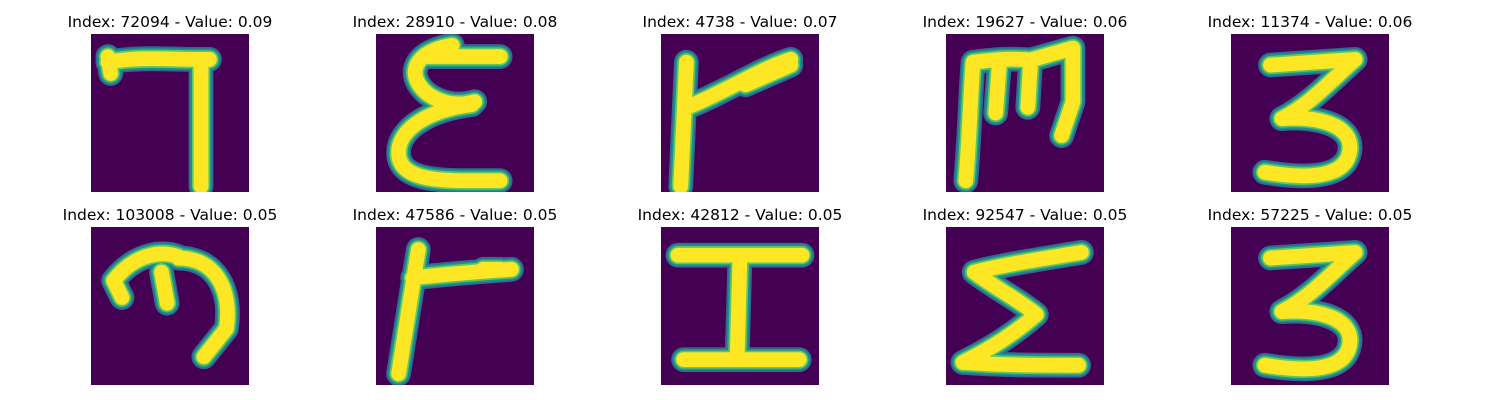 This screenshot has height=400, width=1500. Describe the element at coordinates (170, 215) in the screenshot. I see `panel-title: Index: 103008 - Value: 0.05` at that location.